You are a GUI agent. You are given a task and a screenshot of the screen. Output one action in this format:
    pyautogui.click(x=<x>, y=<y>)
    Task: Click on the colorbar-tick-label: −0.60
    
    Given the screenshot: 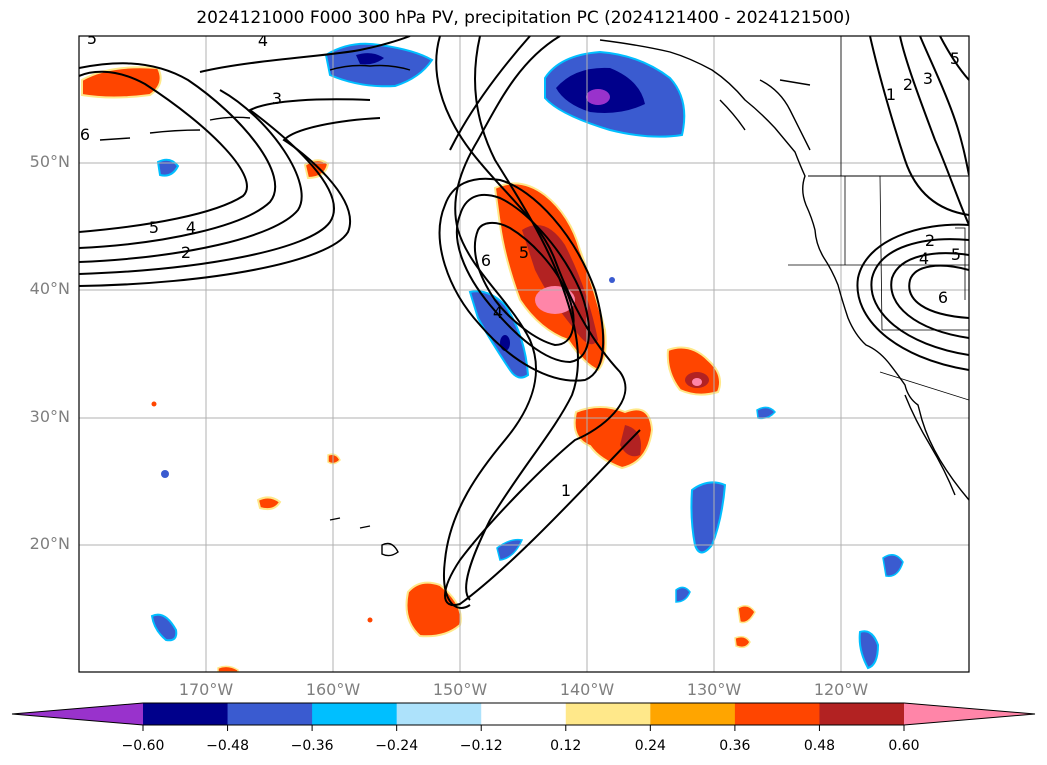 What is the action you would take?
    pyautogui.click(x=143, y=746)
    